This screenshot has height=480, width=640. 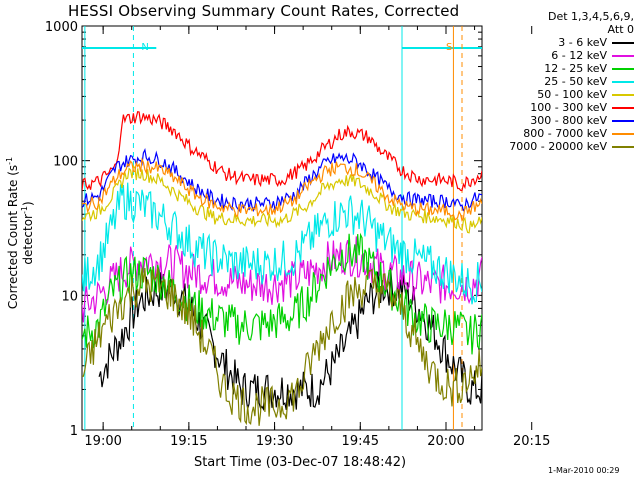 What do you see at coordinates (144, 47) in the screenshot?
I see `marker-label: N` at bounding box center [144, 47].